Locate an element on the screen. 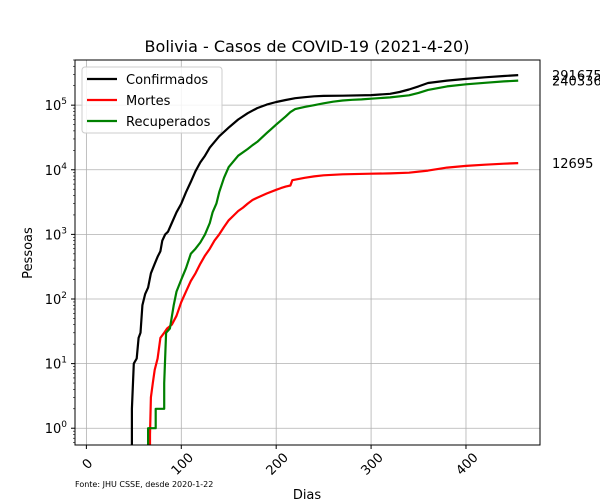 This screenshot has width=600, height=500. end-label-recuperados: 240336 is located at coordinates (576, 82).